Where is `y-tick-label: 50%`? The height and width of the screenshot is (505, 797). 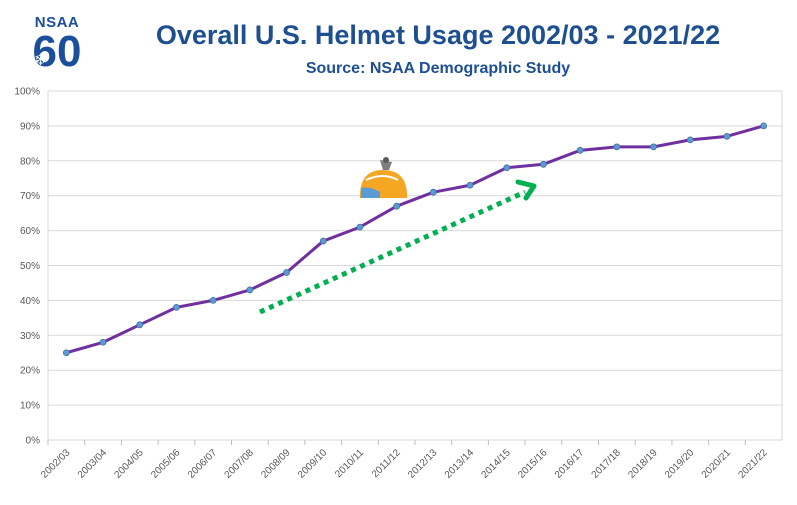
y-tick-label: 50% is located at coordinates (30, 266).